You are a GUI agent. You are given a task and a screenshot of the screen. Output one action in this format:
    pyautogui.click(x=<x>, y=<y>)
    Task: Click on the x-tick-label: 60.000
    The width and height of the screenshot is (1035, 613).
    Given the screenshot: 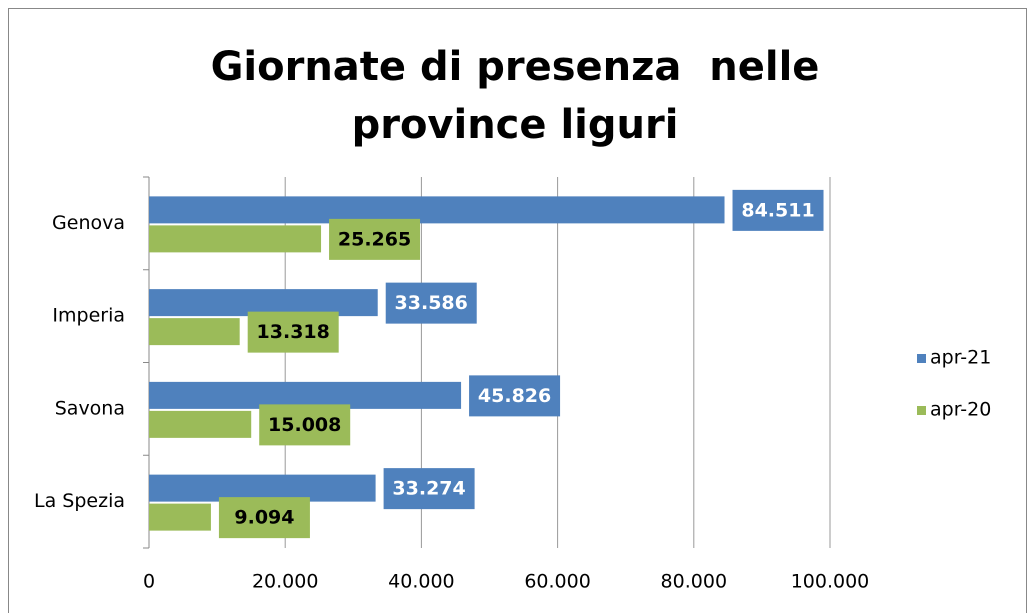 What is the action you would take?
    pyautogui.click(x=557, y=582)
    